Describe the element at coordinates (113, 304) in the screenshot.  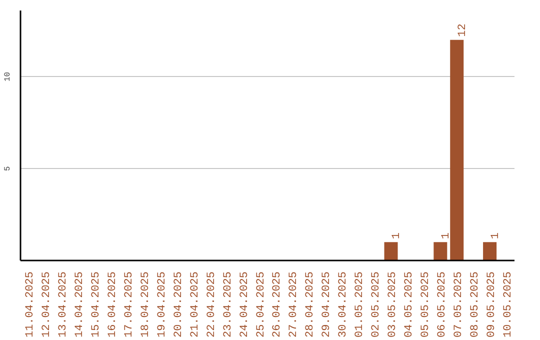
I see `x-tick-label: 16.04.2025` at that location.